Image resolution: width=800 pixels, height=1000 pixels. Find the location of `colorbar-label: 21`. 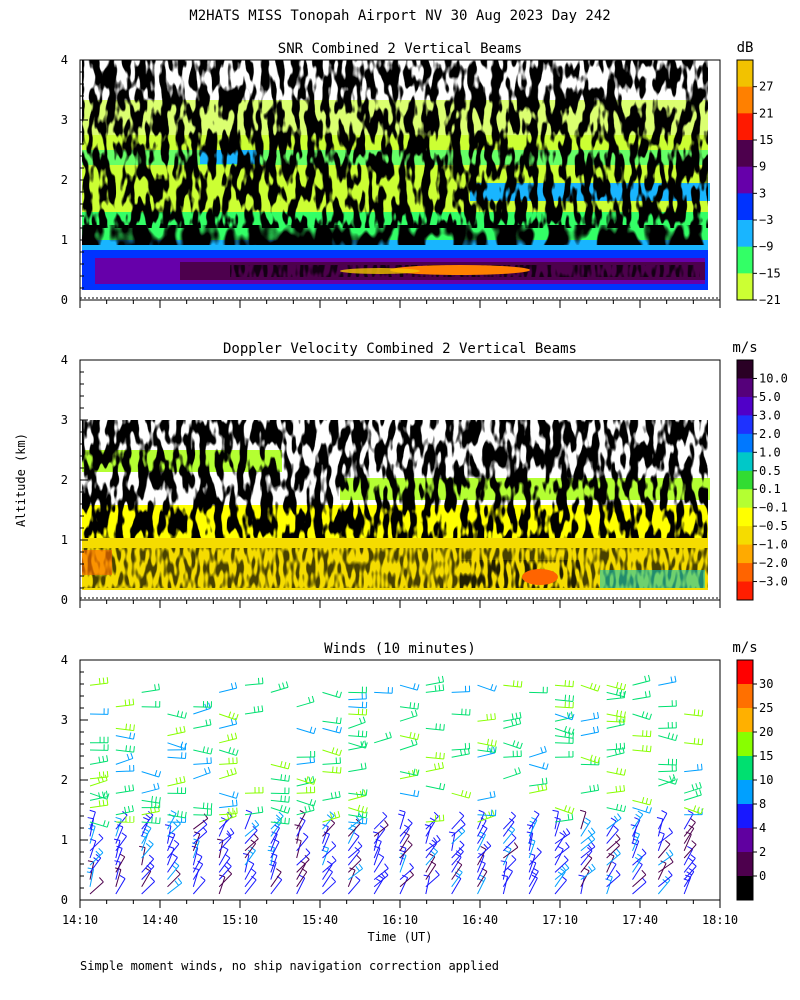

colorbar-label: 21 is located at coordinates (766, 113).